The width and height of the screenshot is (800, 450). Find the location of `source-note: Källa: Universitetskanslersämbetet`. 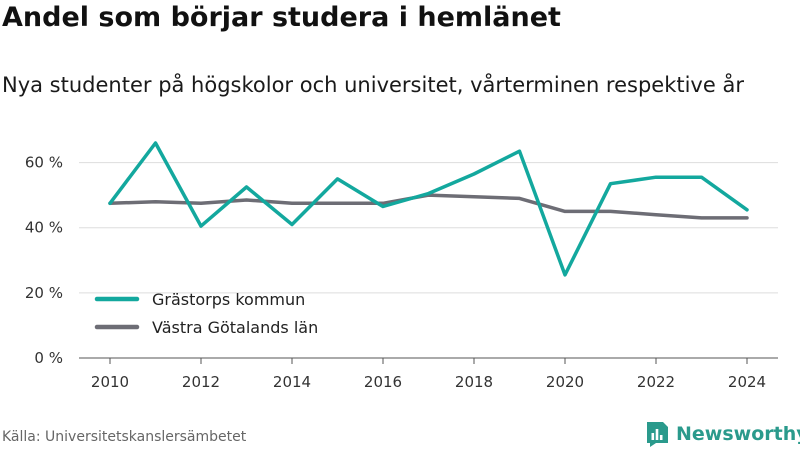

source-note: Källa: Universitetskanslersämbetet is located at coordinates (124, 437).